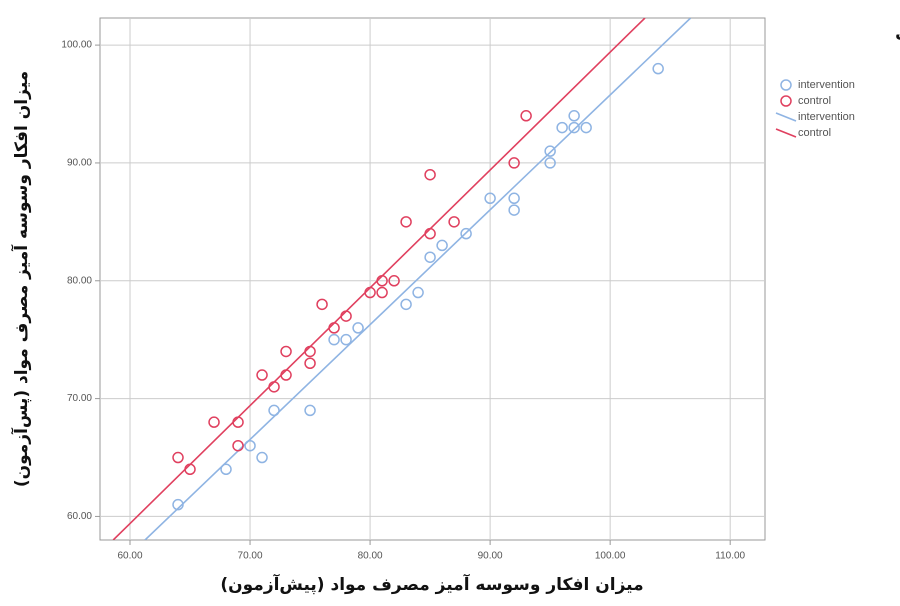 This screenshot has width=900, height=606. I want to click on y-tick-label: 100.00, so click(76, 45).